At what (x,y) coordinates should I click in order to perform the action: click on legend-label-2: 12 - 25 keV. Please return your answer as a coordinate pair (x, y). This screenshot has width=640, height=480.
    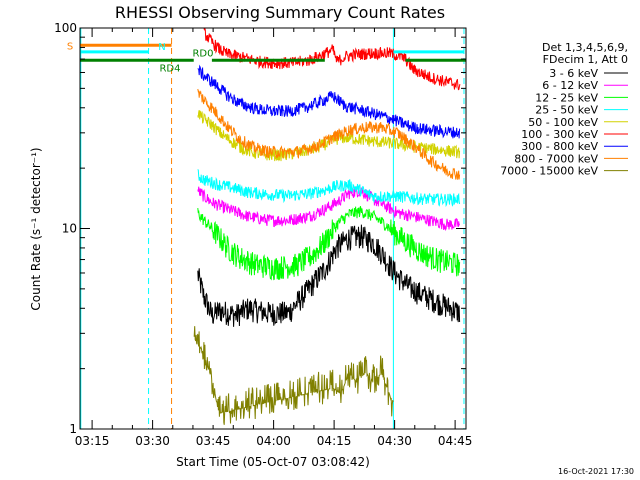
    Looking at the image, I should click on (566, 97).